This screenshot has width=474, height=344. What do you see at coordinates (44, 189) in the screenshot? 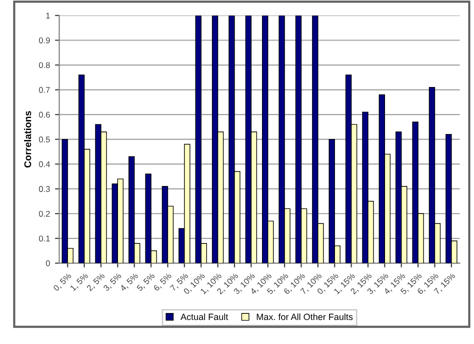
I see `y-tick-label: 0.3` at bounding box center [44, 189].